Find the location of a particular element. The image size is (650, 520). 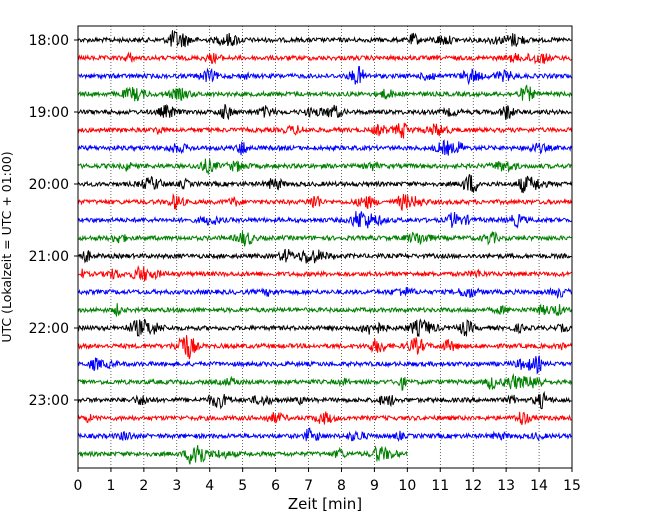

trace-1915 is located at coordinates (324, 130).